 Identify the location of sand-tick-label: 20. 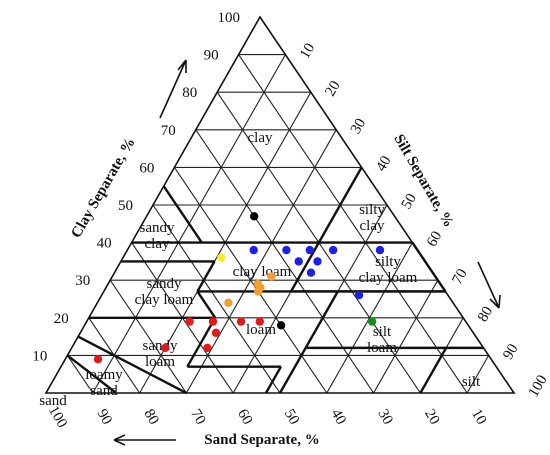
(431, 417).